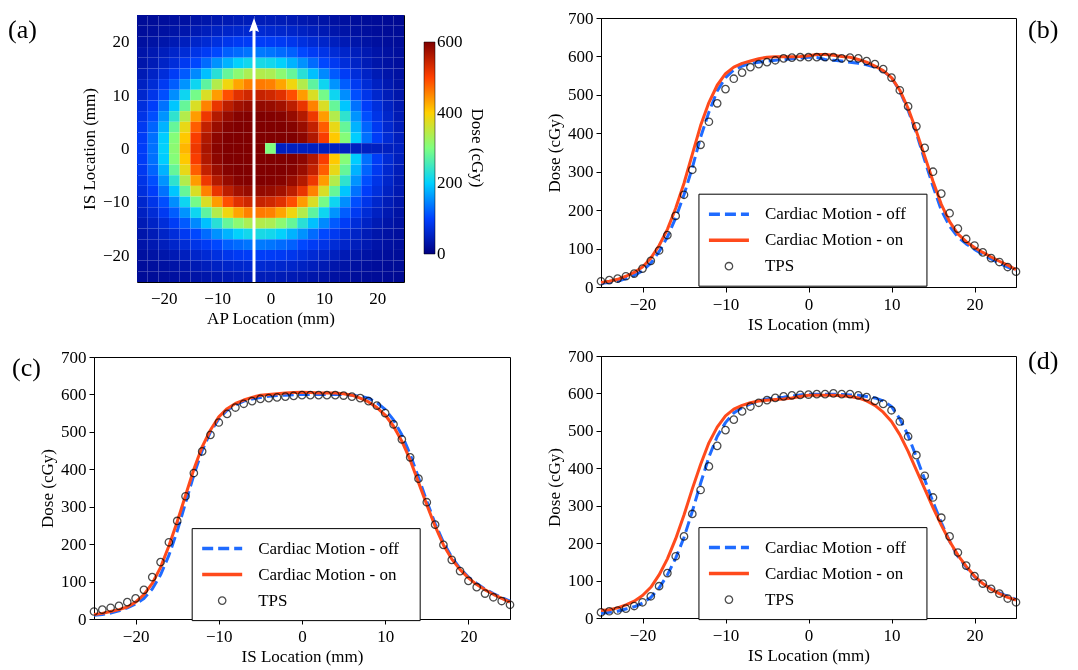 The width and height of the screenshot is (1078, 670). I want to click on x-axis-title: AP Location (mm), so click(271, 318).